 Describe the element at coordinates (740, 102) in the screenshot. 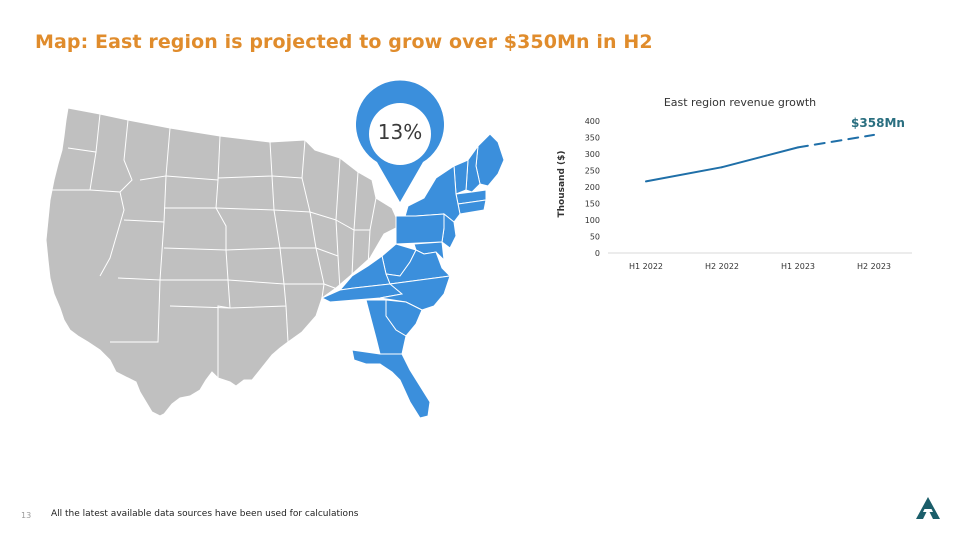

I see `chart-title: East region revenue growth` at that location.